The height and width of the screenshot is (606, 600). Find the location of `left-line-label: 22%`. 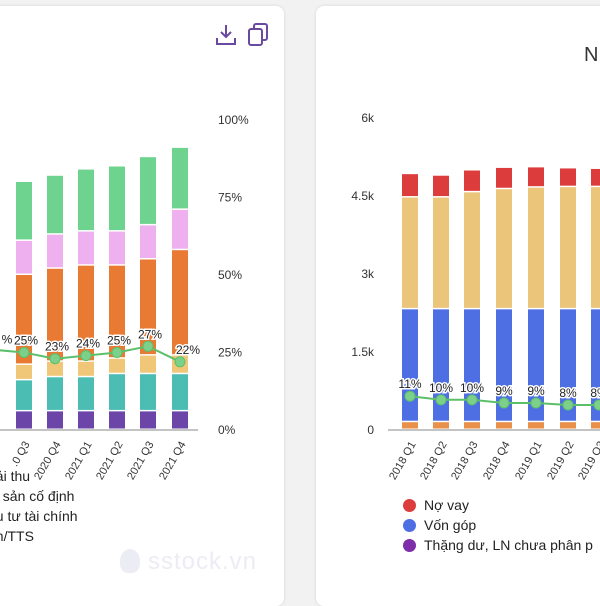

left-line-label: 22% is located at coordinates (188, 350).